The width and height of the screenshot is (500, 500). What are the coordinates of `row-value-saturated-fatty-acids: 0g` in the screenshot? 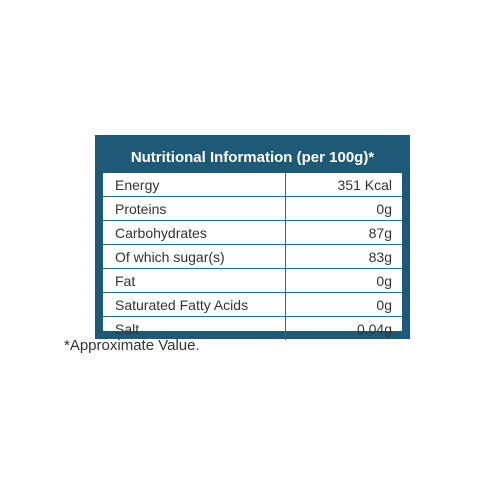 It's located at (343, 304).